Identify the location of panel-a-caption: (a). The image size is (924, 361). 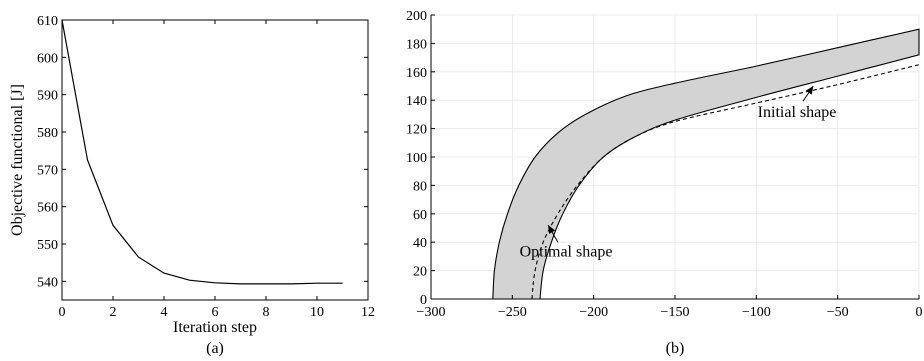
(215, 348).